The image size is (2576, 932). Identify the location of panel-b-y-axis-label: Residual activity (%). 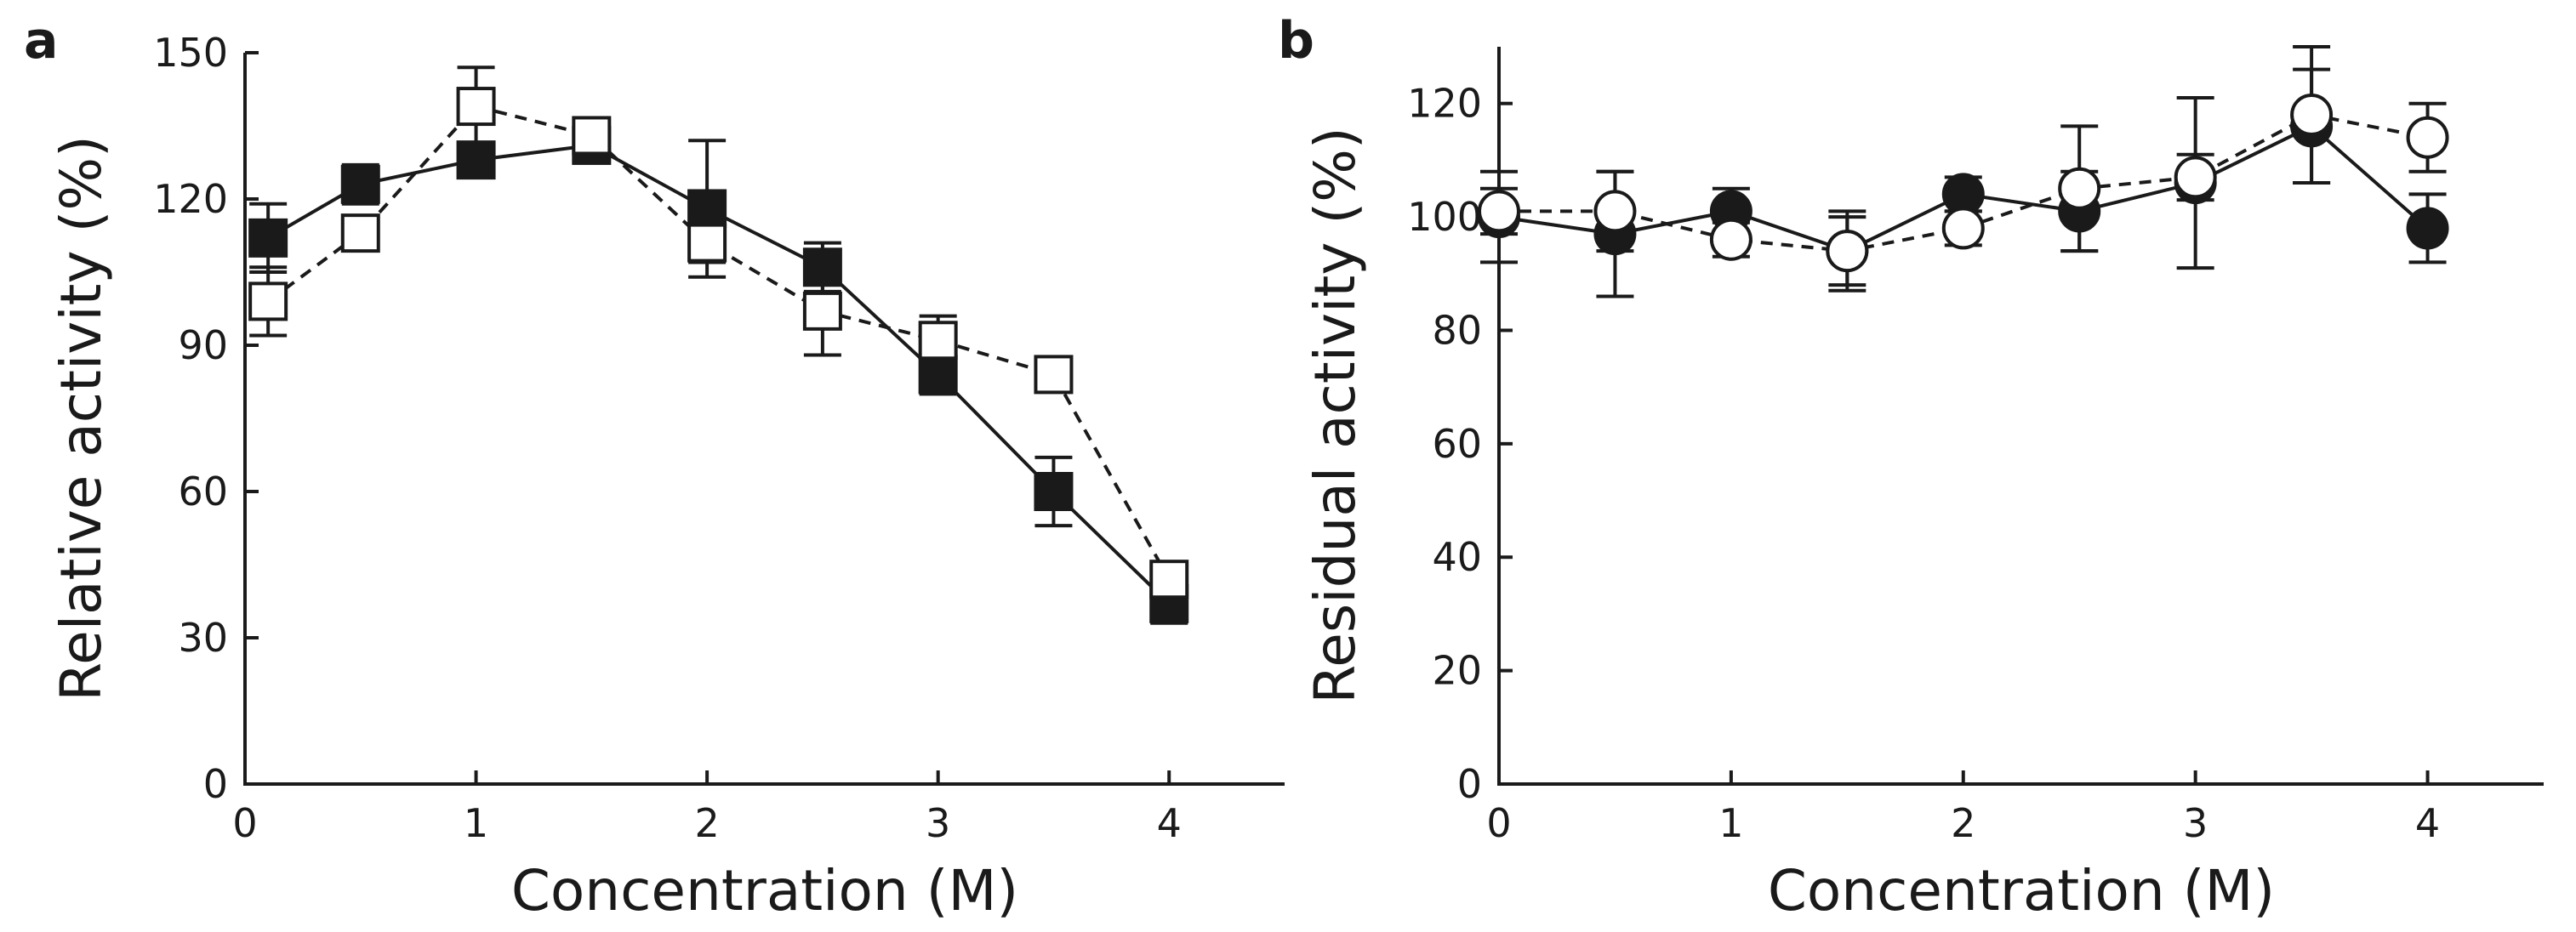
(1335, 415).